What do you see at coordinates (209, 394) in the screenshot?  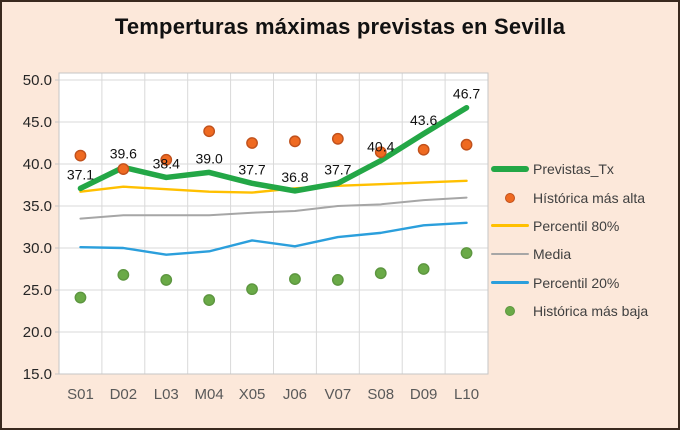 I see `x-tick-label: M04` at bounding box center [209, 394].